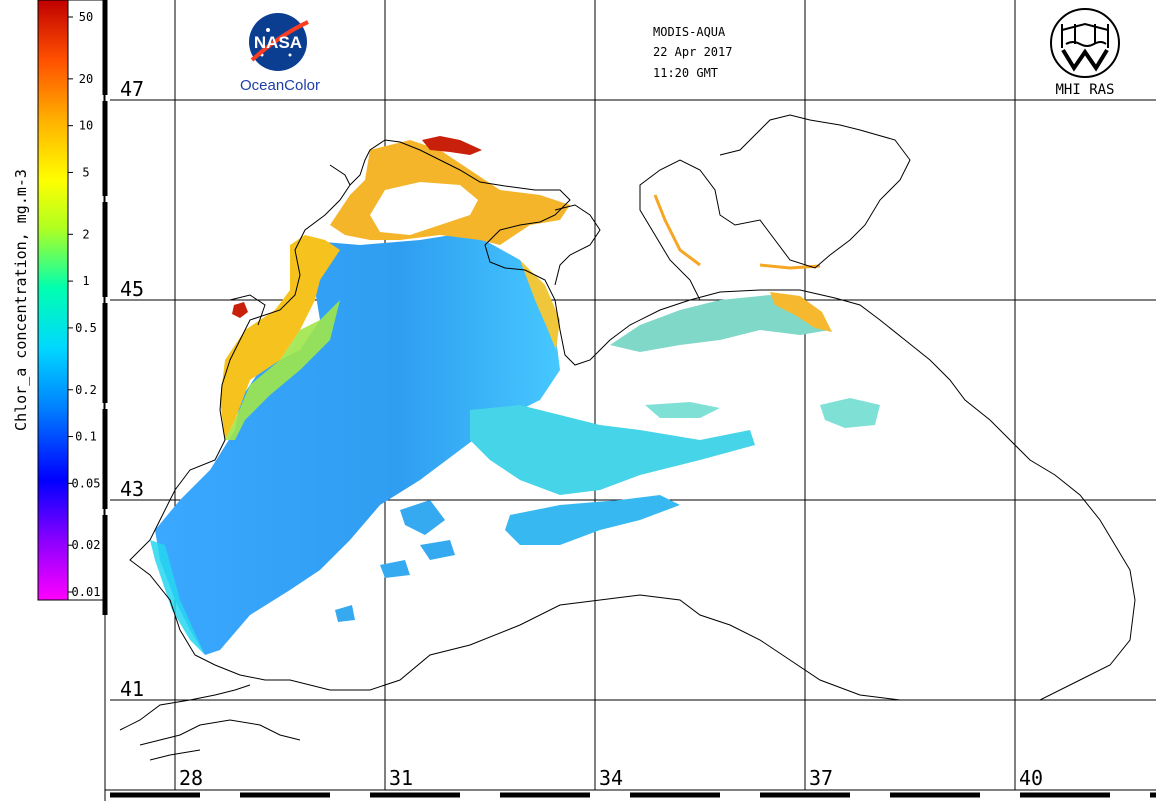  What do you see at coordinates (85, 172) in the screenshot?
I see `colorbar-tick-label: 5` at bounding box center [85, 172].